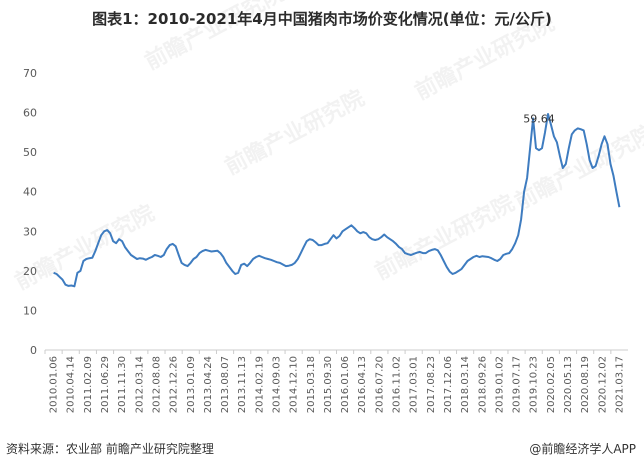 The width and height of the screenshot is (644, 466). What do you see at coordinates (30, 310) in the screenshot?
I see `y-tick-label: 10` at bounding box center [30, 310].